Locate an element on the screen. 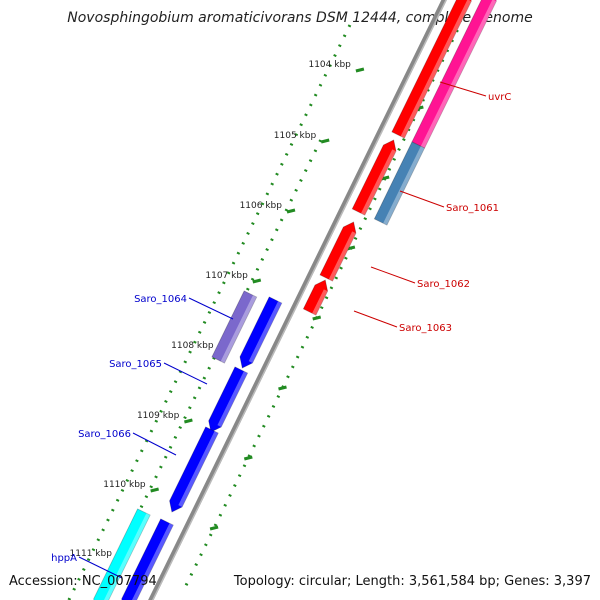 This screenshot has width=600, height=600. gene-label: Saro_1061 is located at coordinates (472, 208).